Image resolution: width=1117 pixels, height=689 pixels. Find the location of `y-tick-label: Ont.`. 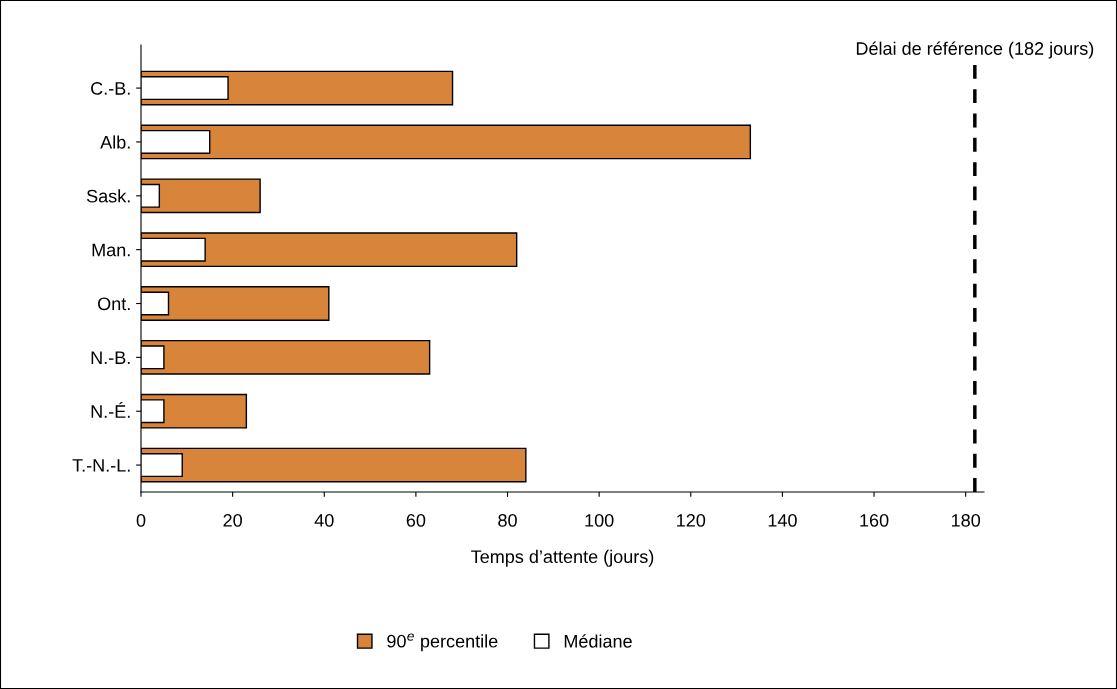

y-tick-label: Ont. is located at coordinates (114, 304).